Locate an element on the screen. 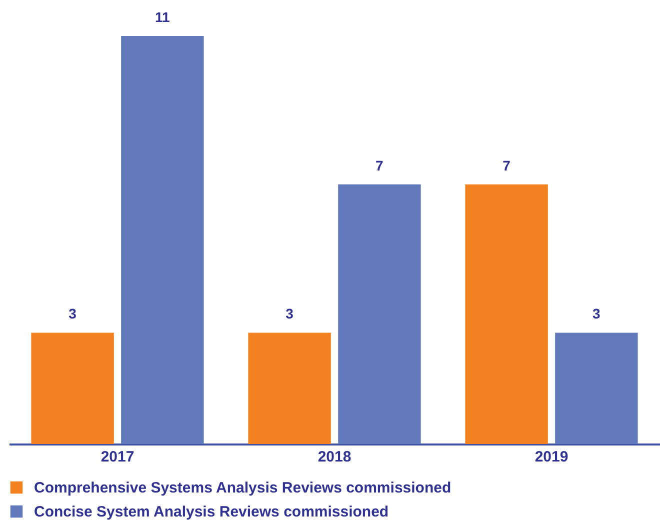  x-tick-label: 2017 is located at coordinates (117, 457).